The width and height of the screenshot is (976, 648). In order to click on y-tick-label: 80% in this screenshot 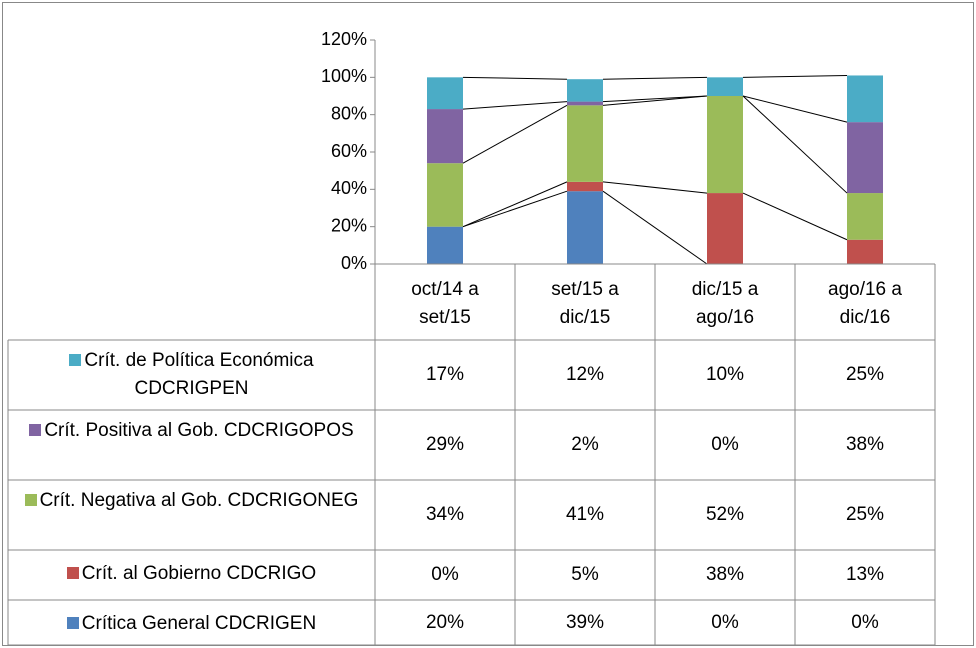, I will do `click(349, 113)`.